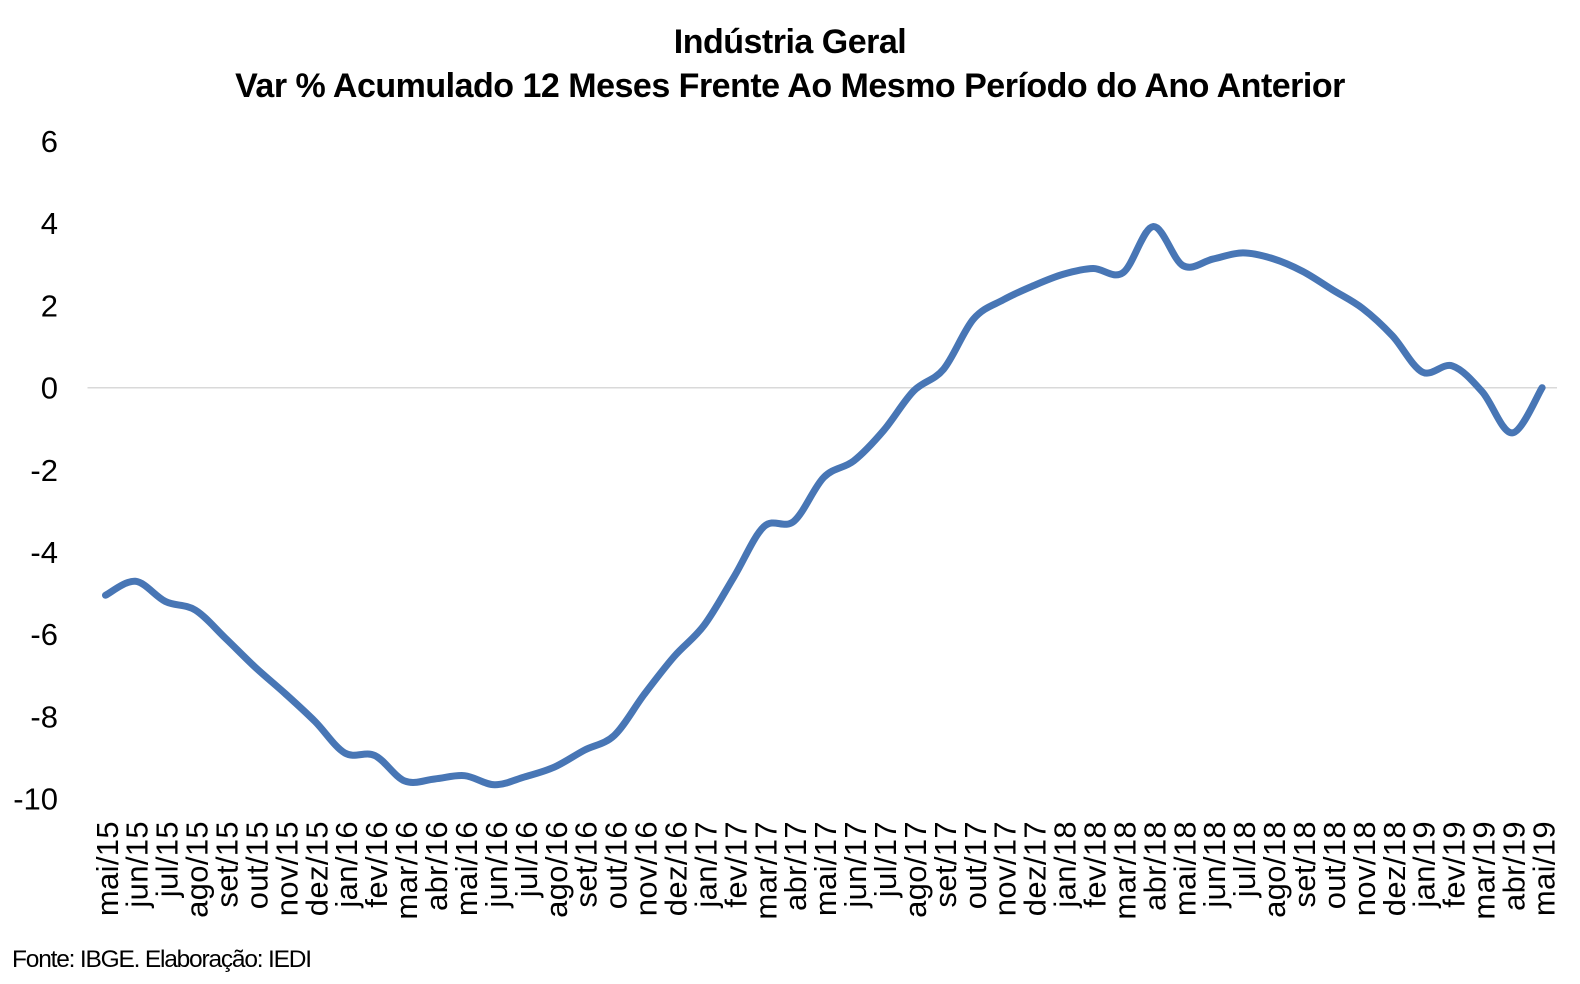 The width and height of the screenshot is (1580, 984). Describe the element at coordinates (1394, 868) in the screenshot. I see `svg-text: dez/18` at that location.